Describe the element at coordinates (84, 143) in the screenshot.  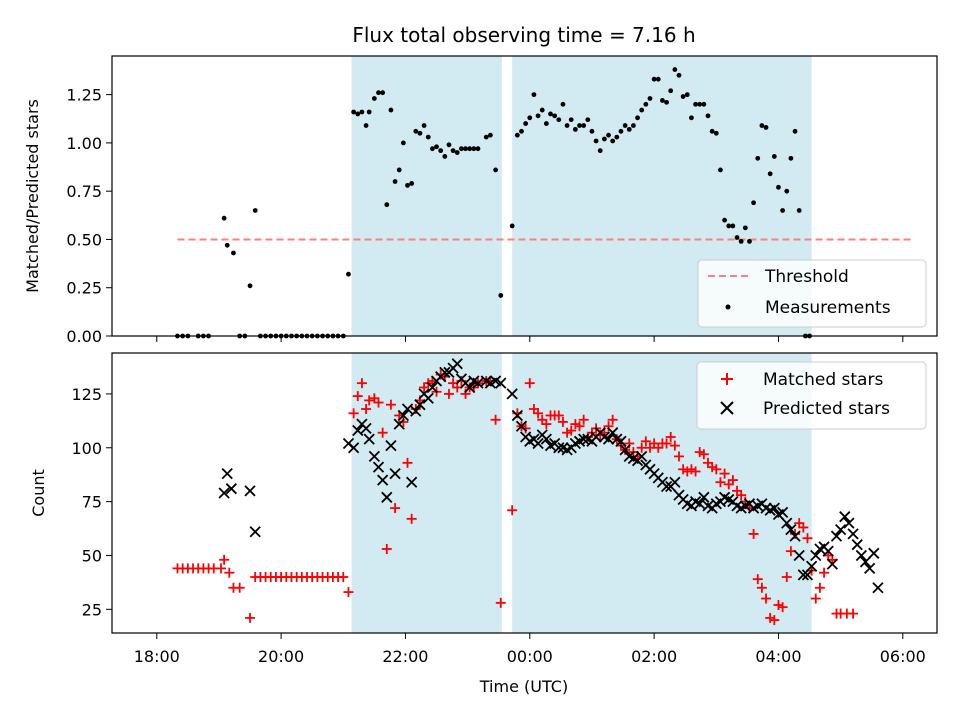
I see `y-tick-label: 1.00` at that location.